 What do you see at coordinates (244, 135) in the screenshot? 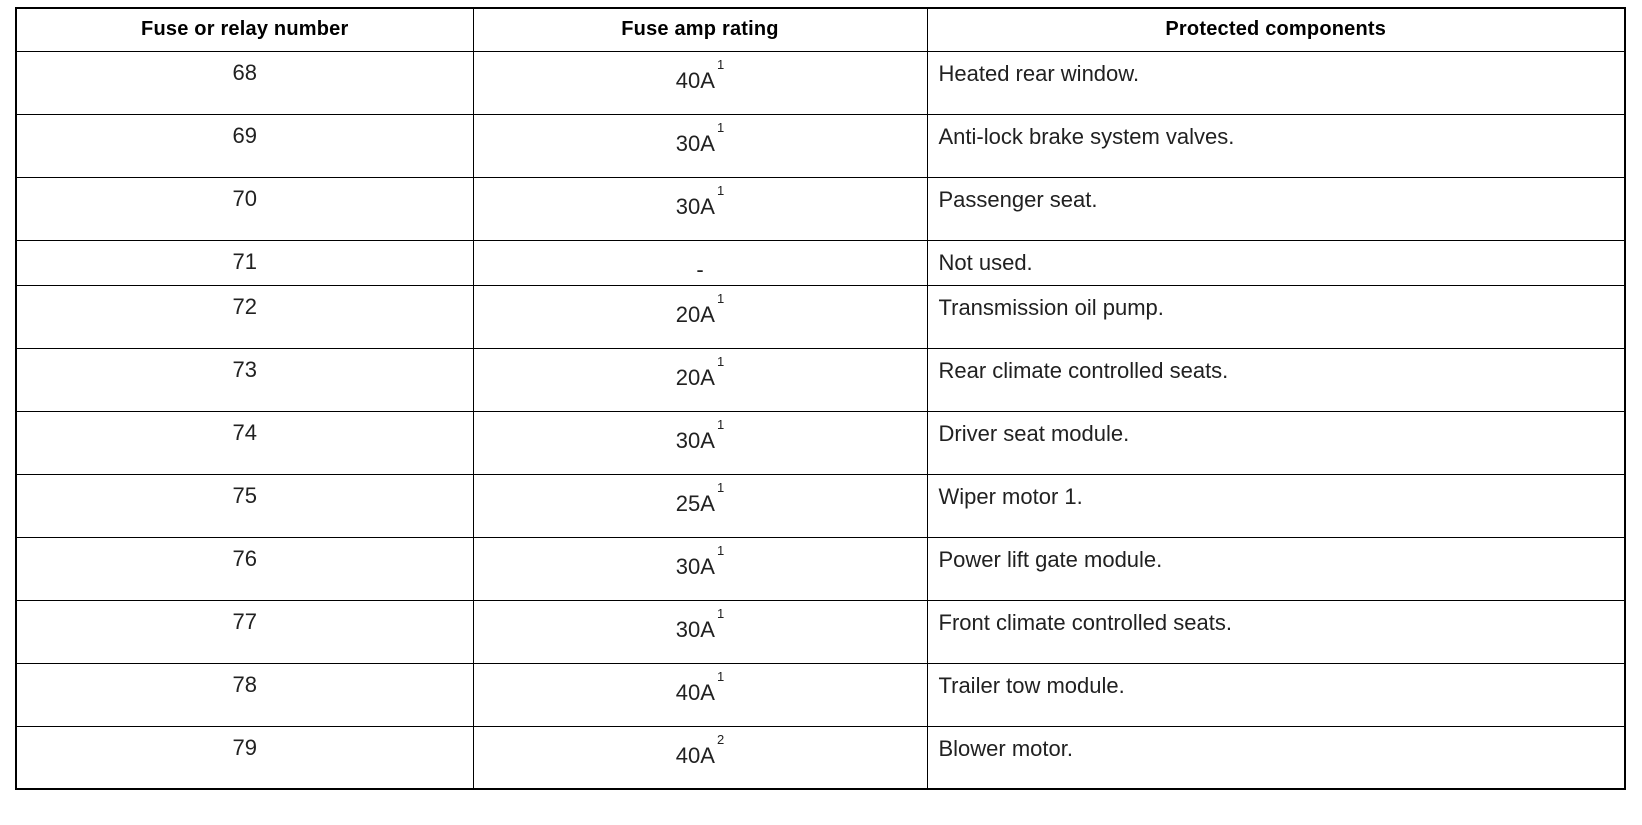
I see `fuse-number: 69` at bounding box center [244, 135].